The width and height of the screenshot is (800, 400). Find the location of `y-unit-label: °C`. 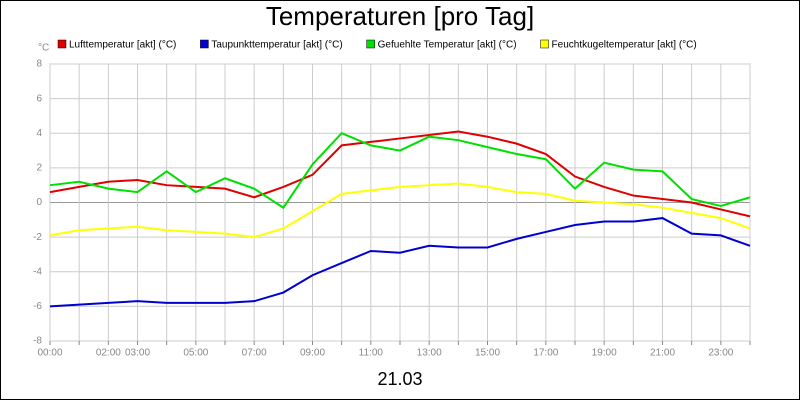

y-unit-label: °C is located at coordinates (43, 48).